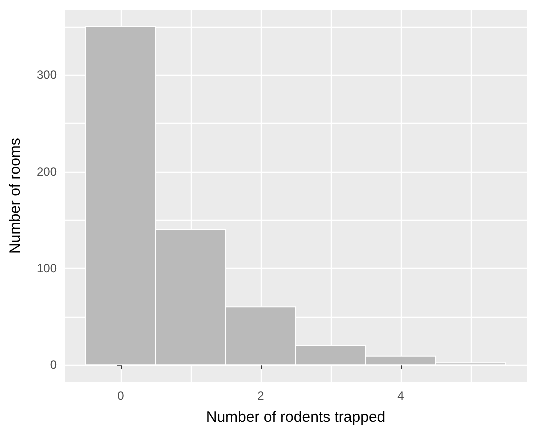 Image resolution: width=535 pixels, height=430 pixels. I want to click on y-axis-title: Number of rooms, so click(15, 196).